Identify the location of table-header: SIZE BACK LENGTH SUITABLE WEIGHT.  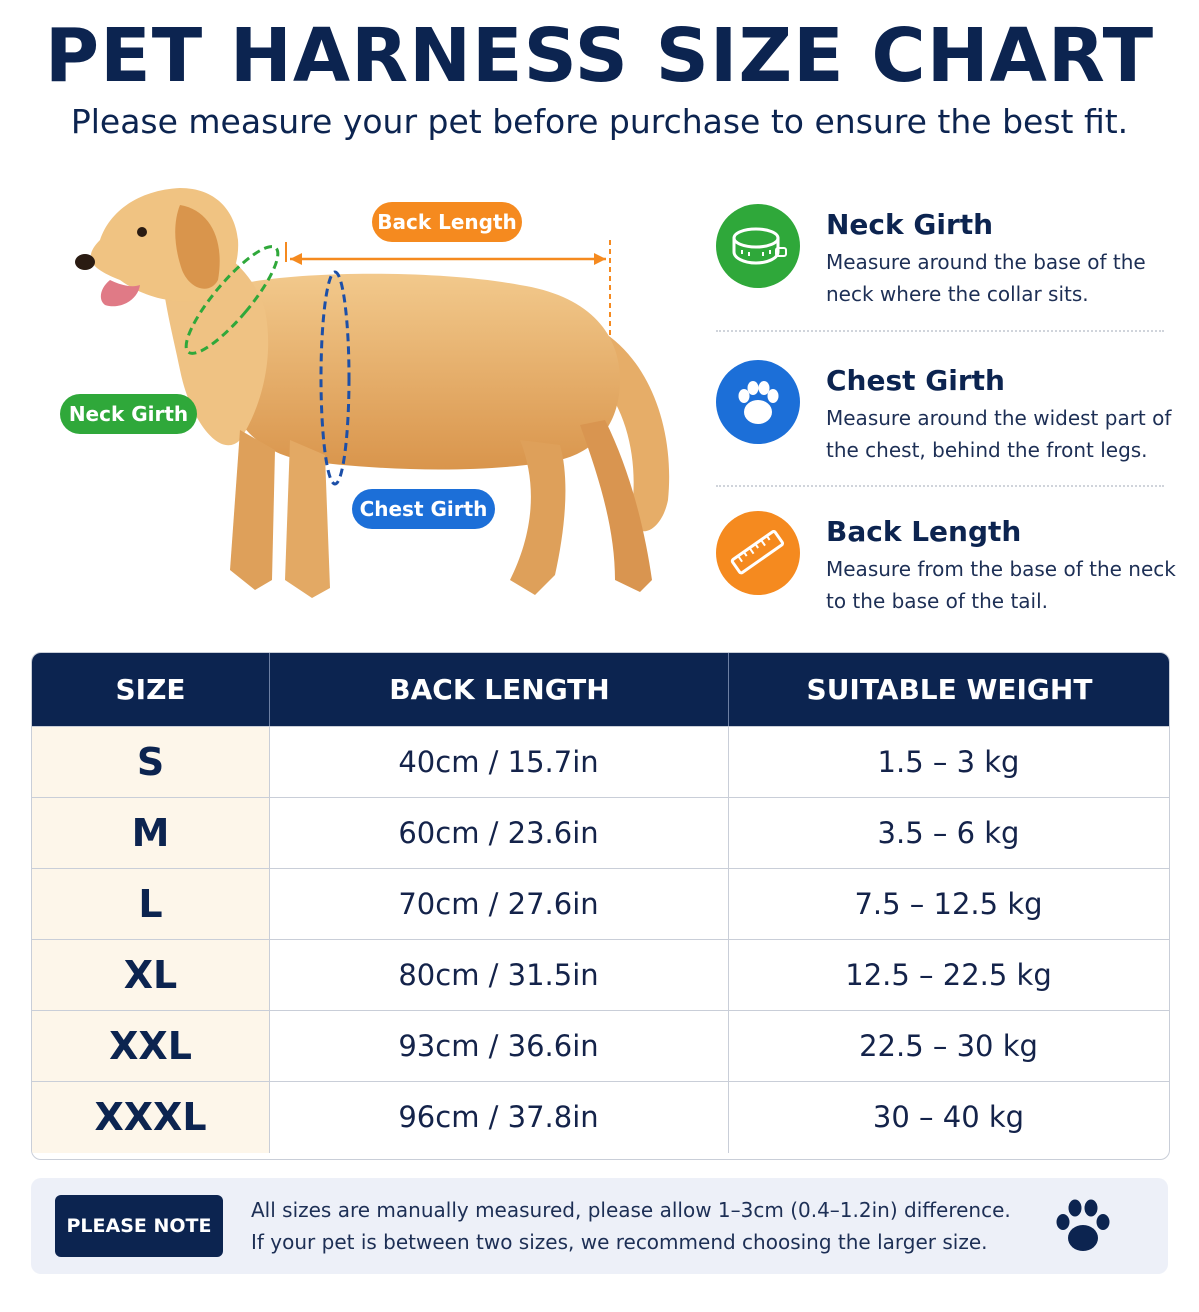
(600, 689).